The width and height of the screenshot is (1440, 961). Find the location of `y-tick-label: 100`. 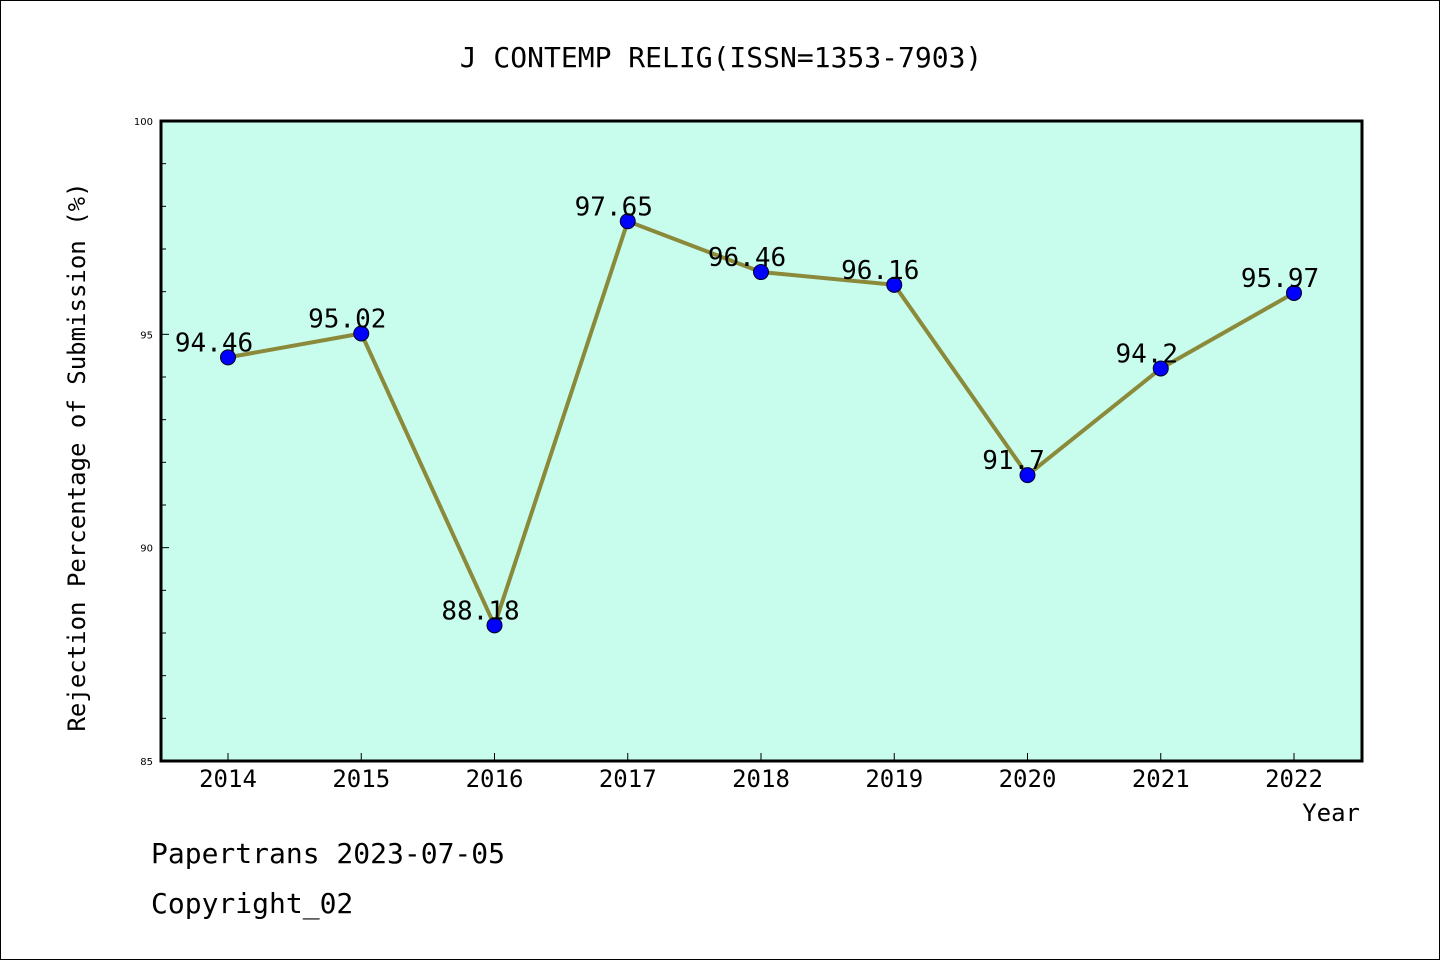

y-tick-label: 100 is located at coordinates (143, 122).